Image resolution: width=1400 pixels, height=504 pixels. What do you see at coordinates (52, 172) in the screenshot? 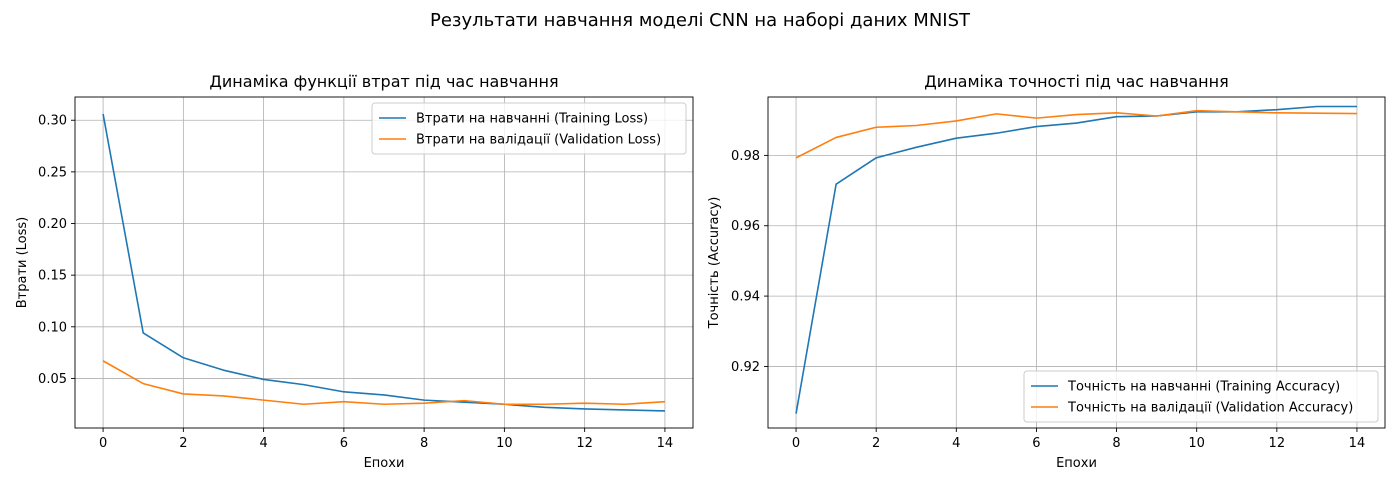
I see `y-tick-label: 0.25` at bounding box center [52, 172].